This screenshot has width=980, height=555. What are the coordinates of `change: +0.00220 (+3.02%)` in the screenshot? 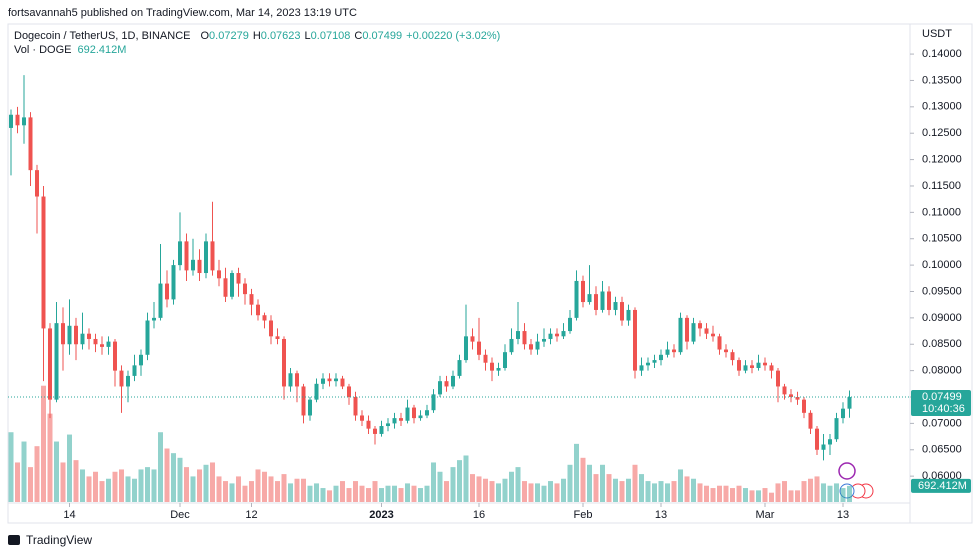 It's located at (453, 36).